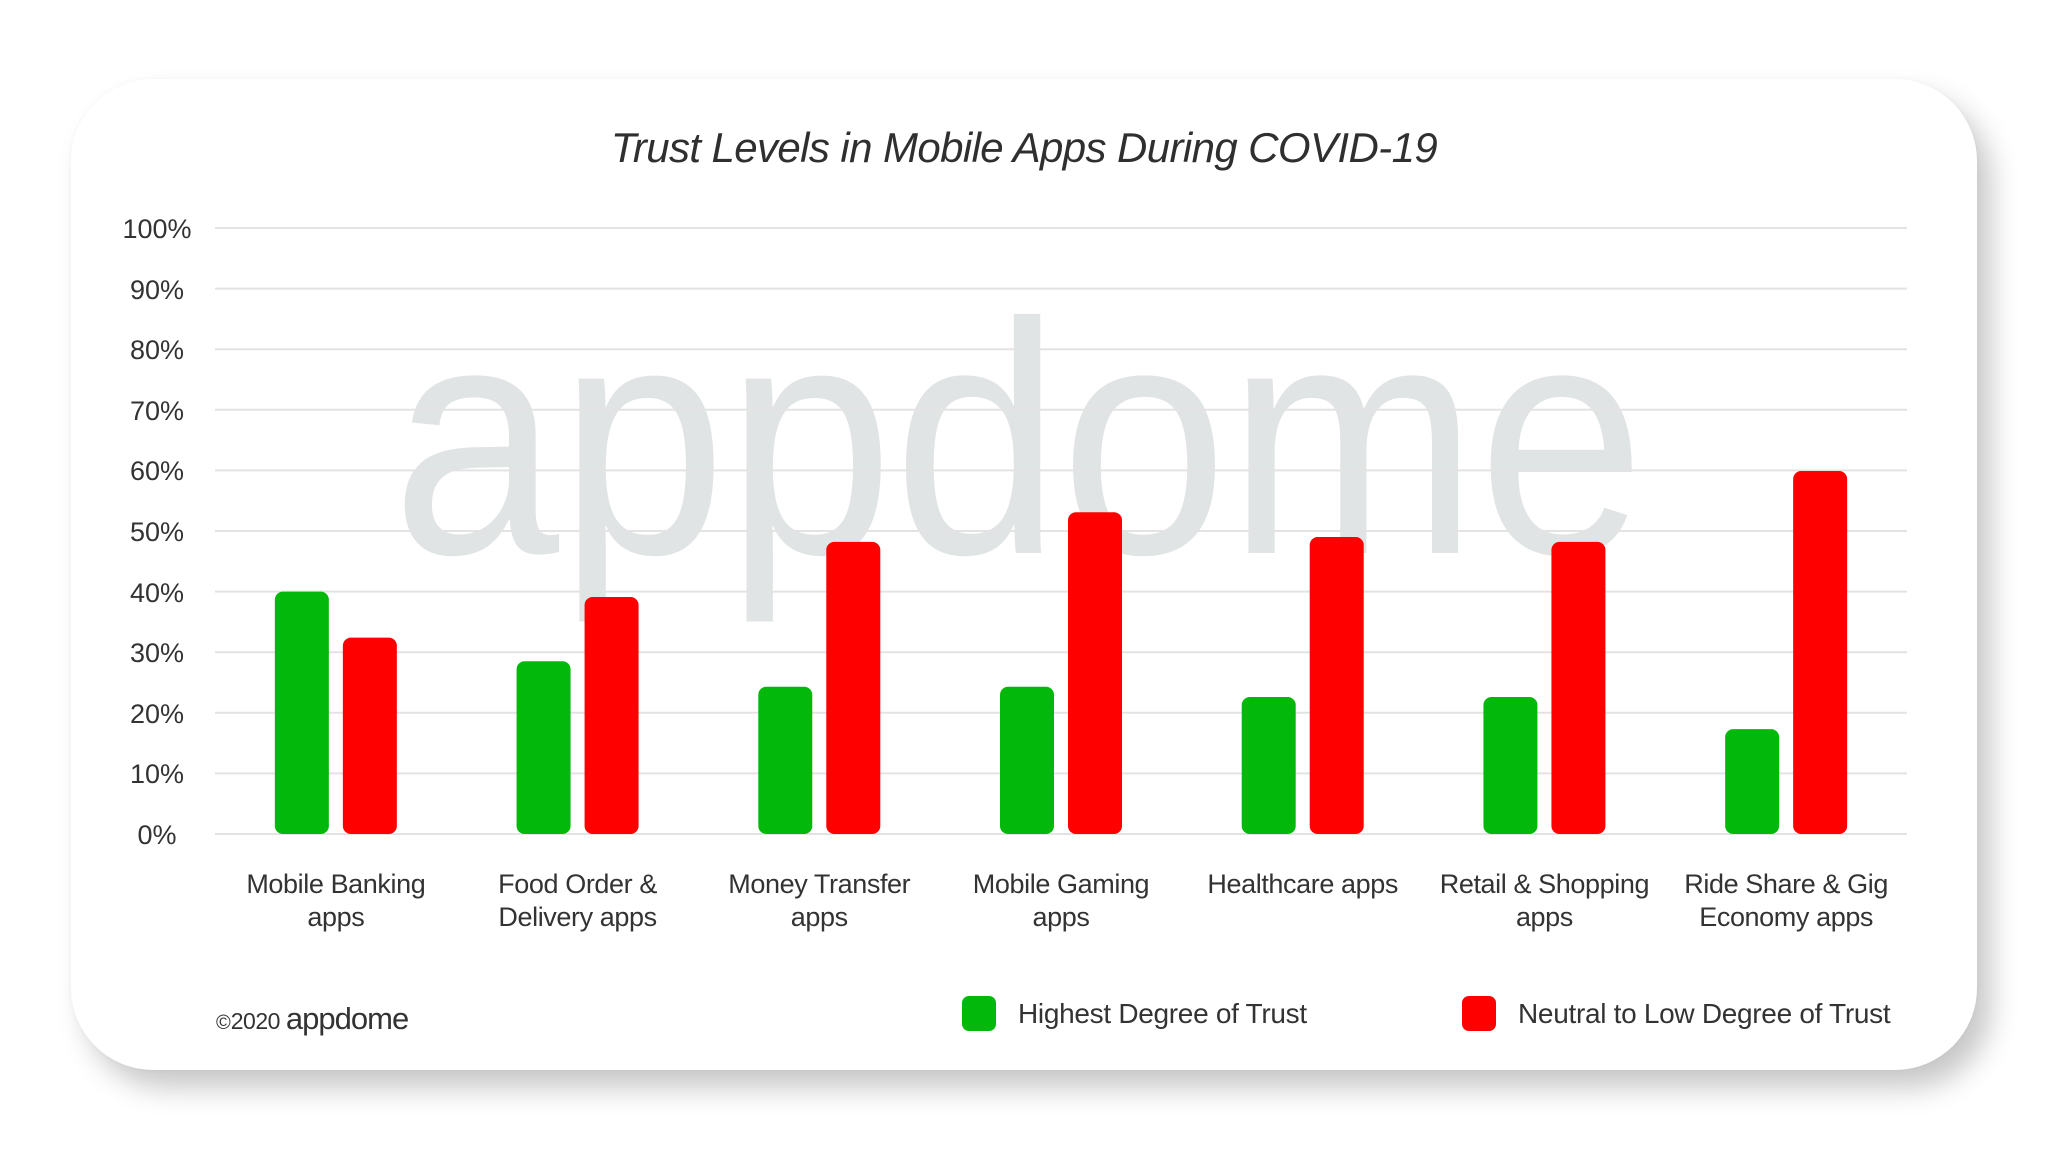  Describe the element at coordinates (1786, 884) in the screenshot. I see `x-label-line: Ride Share & Gig` at that location.